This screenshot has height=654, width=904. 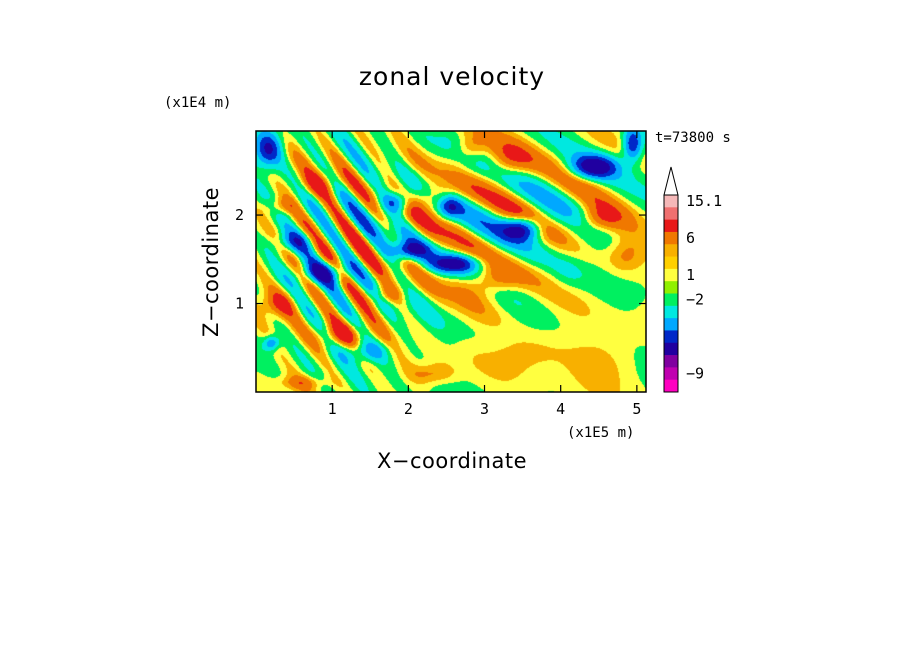 What do you see at coordinates (408, 409) in the screenshot?
I see `x-tick-label: 2` at bounding box center [408, 409].